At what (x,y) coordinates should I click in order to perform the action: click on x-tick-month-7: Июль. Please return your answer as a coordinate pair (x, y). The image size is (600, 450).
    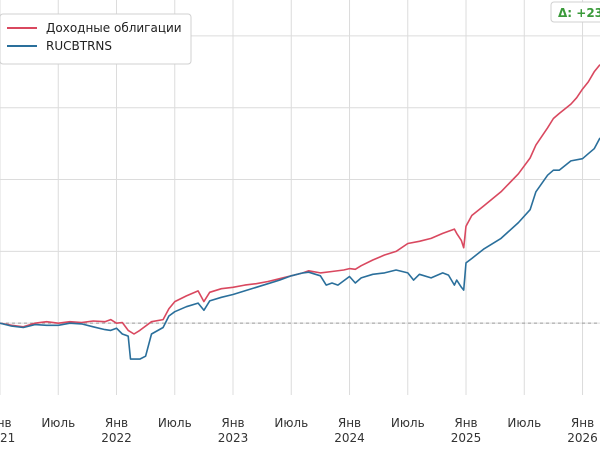
    Looking at the image, I should click on (408, 423).